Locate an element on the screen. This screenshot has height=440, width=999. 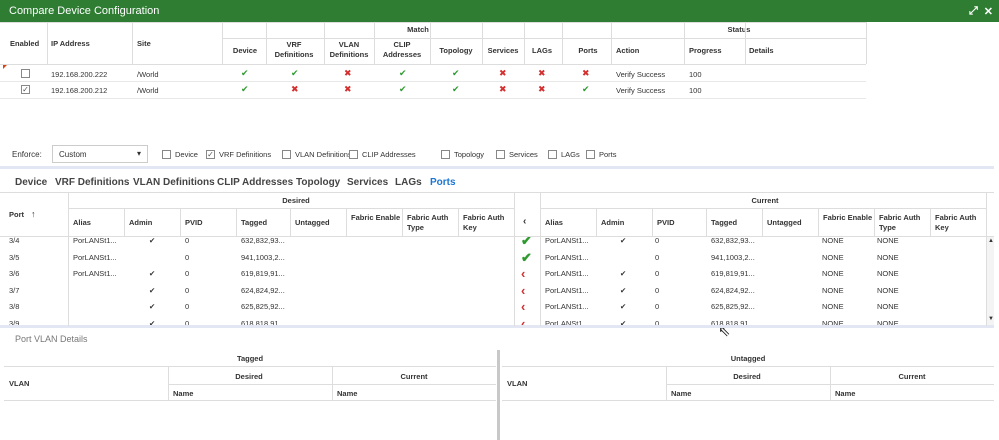
expand-icon: ⤢ is located at coordinates (973, 11).